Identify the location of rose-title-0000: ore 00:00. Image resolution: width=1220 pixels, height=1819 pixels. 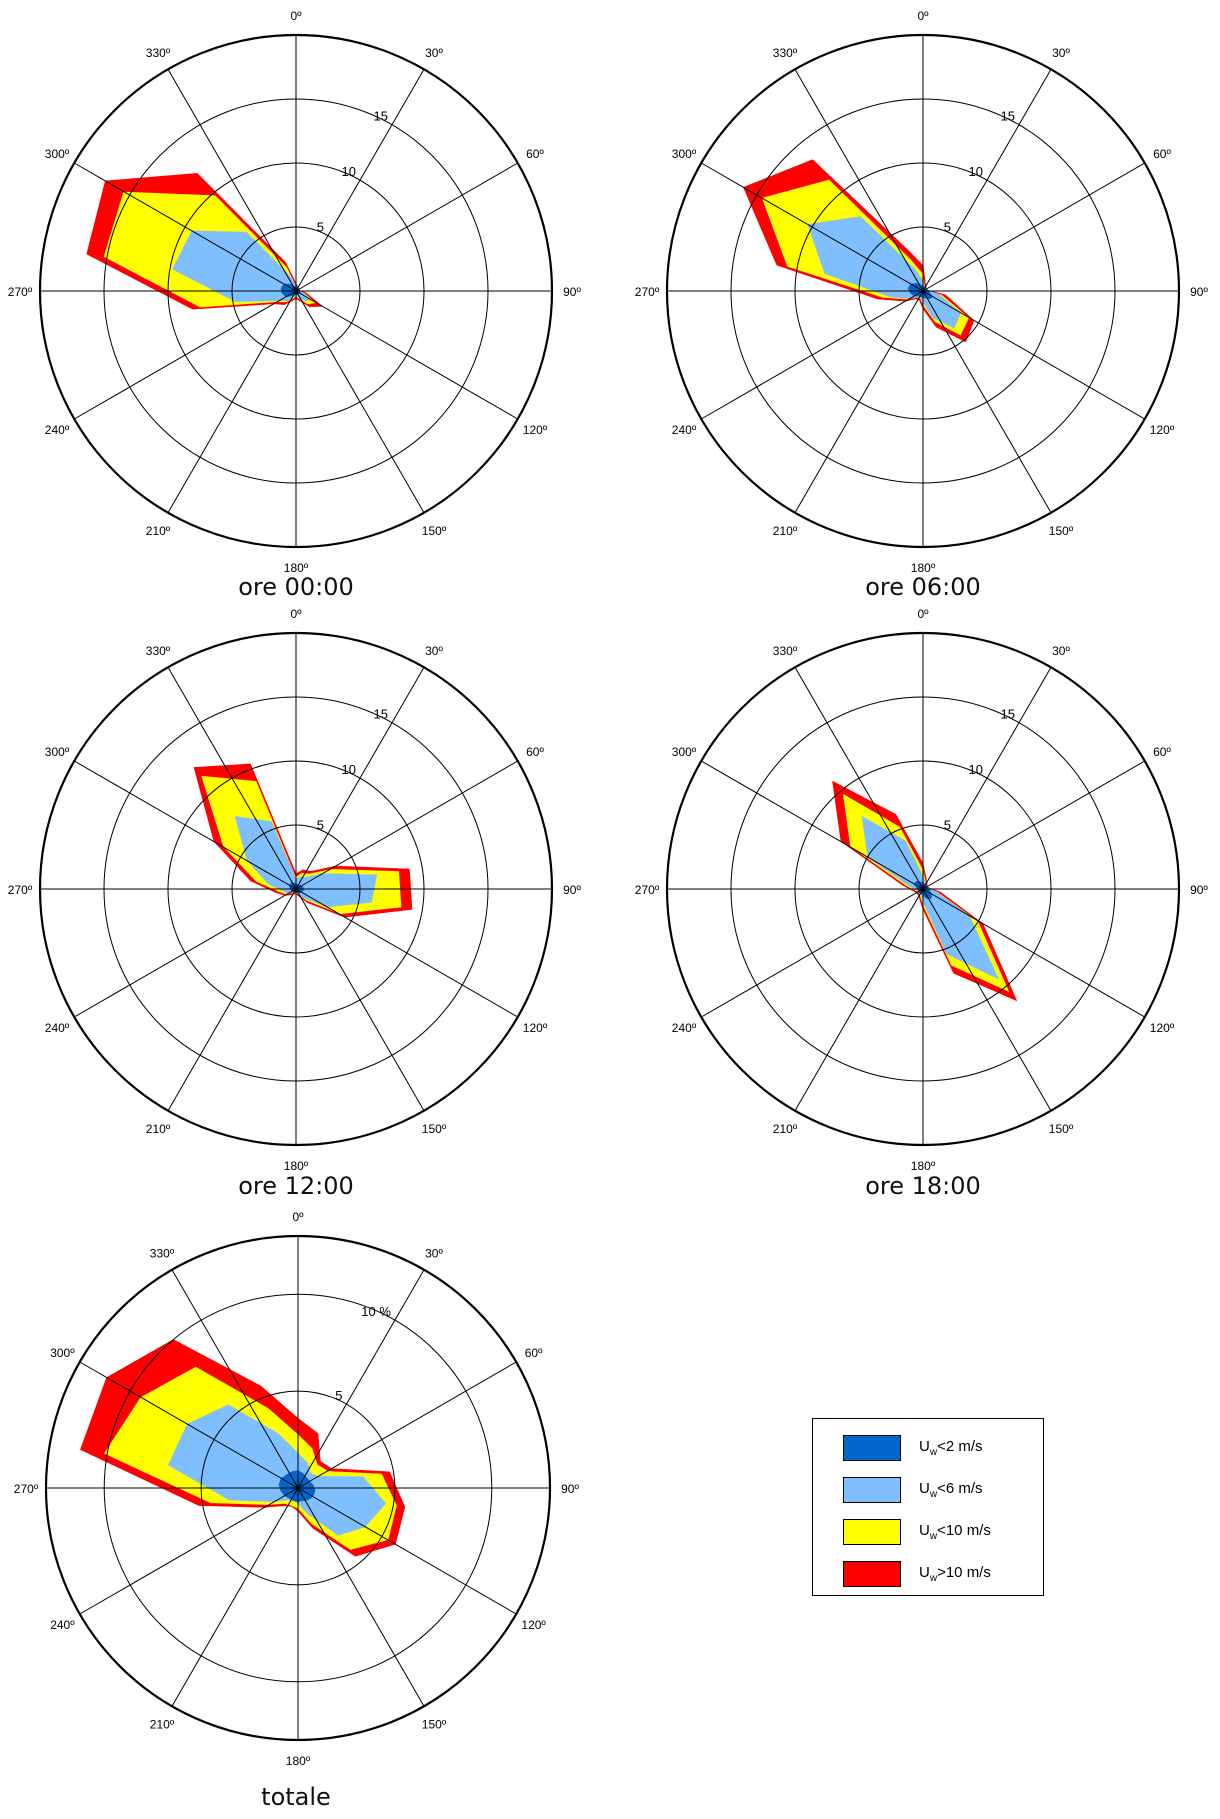
(296, 587).